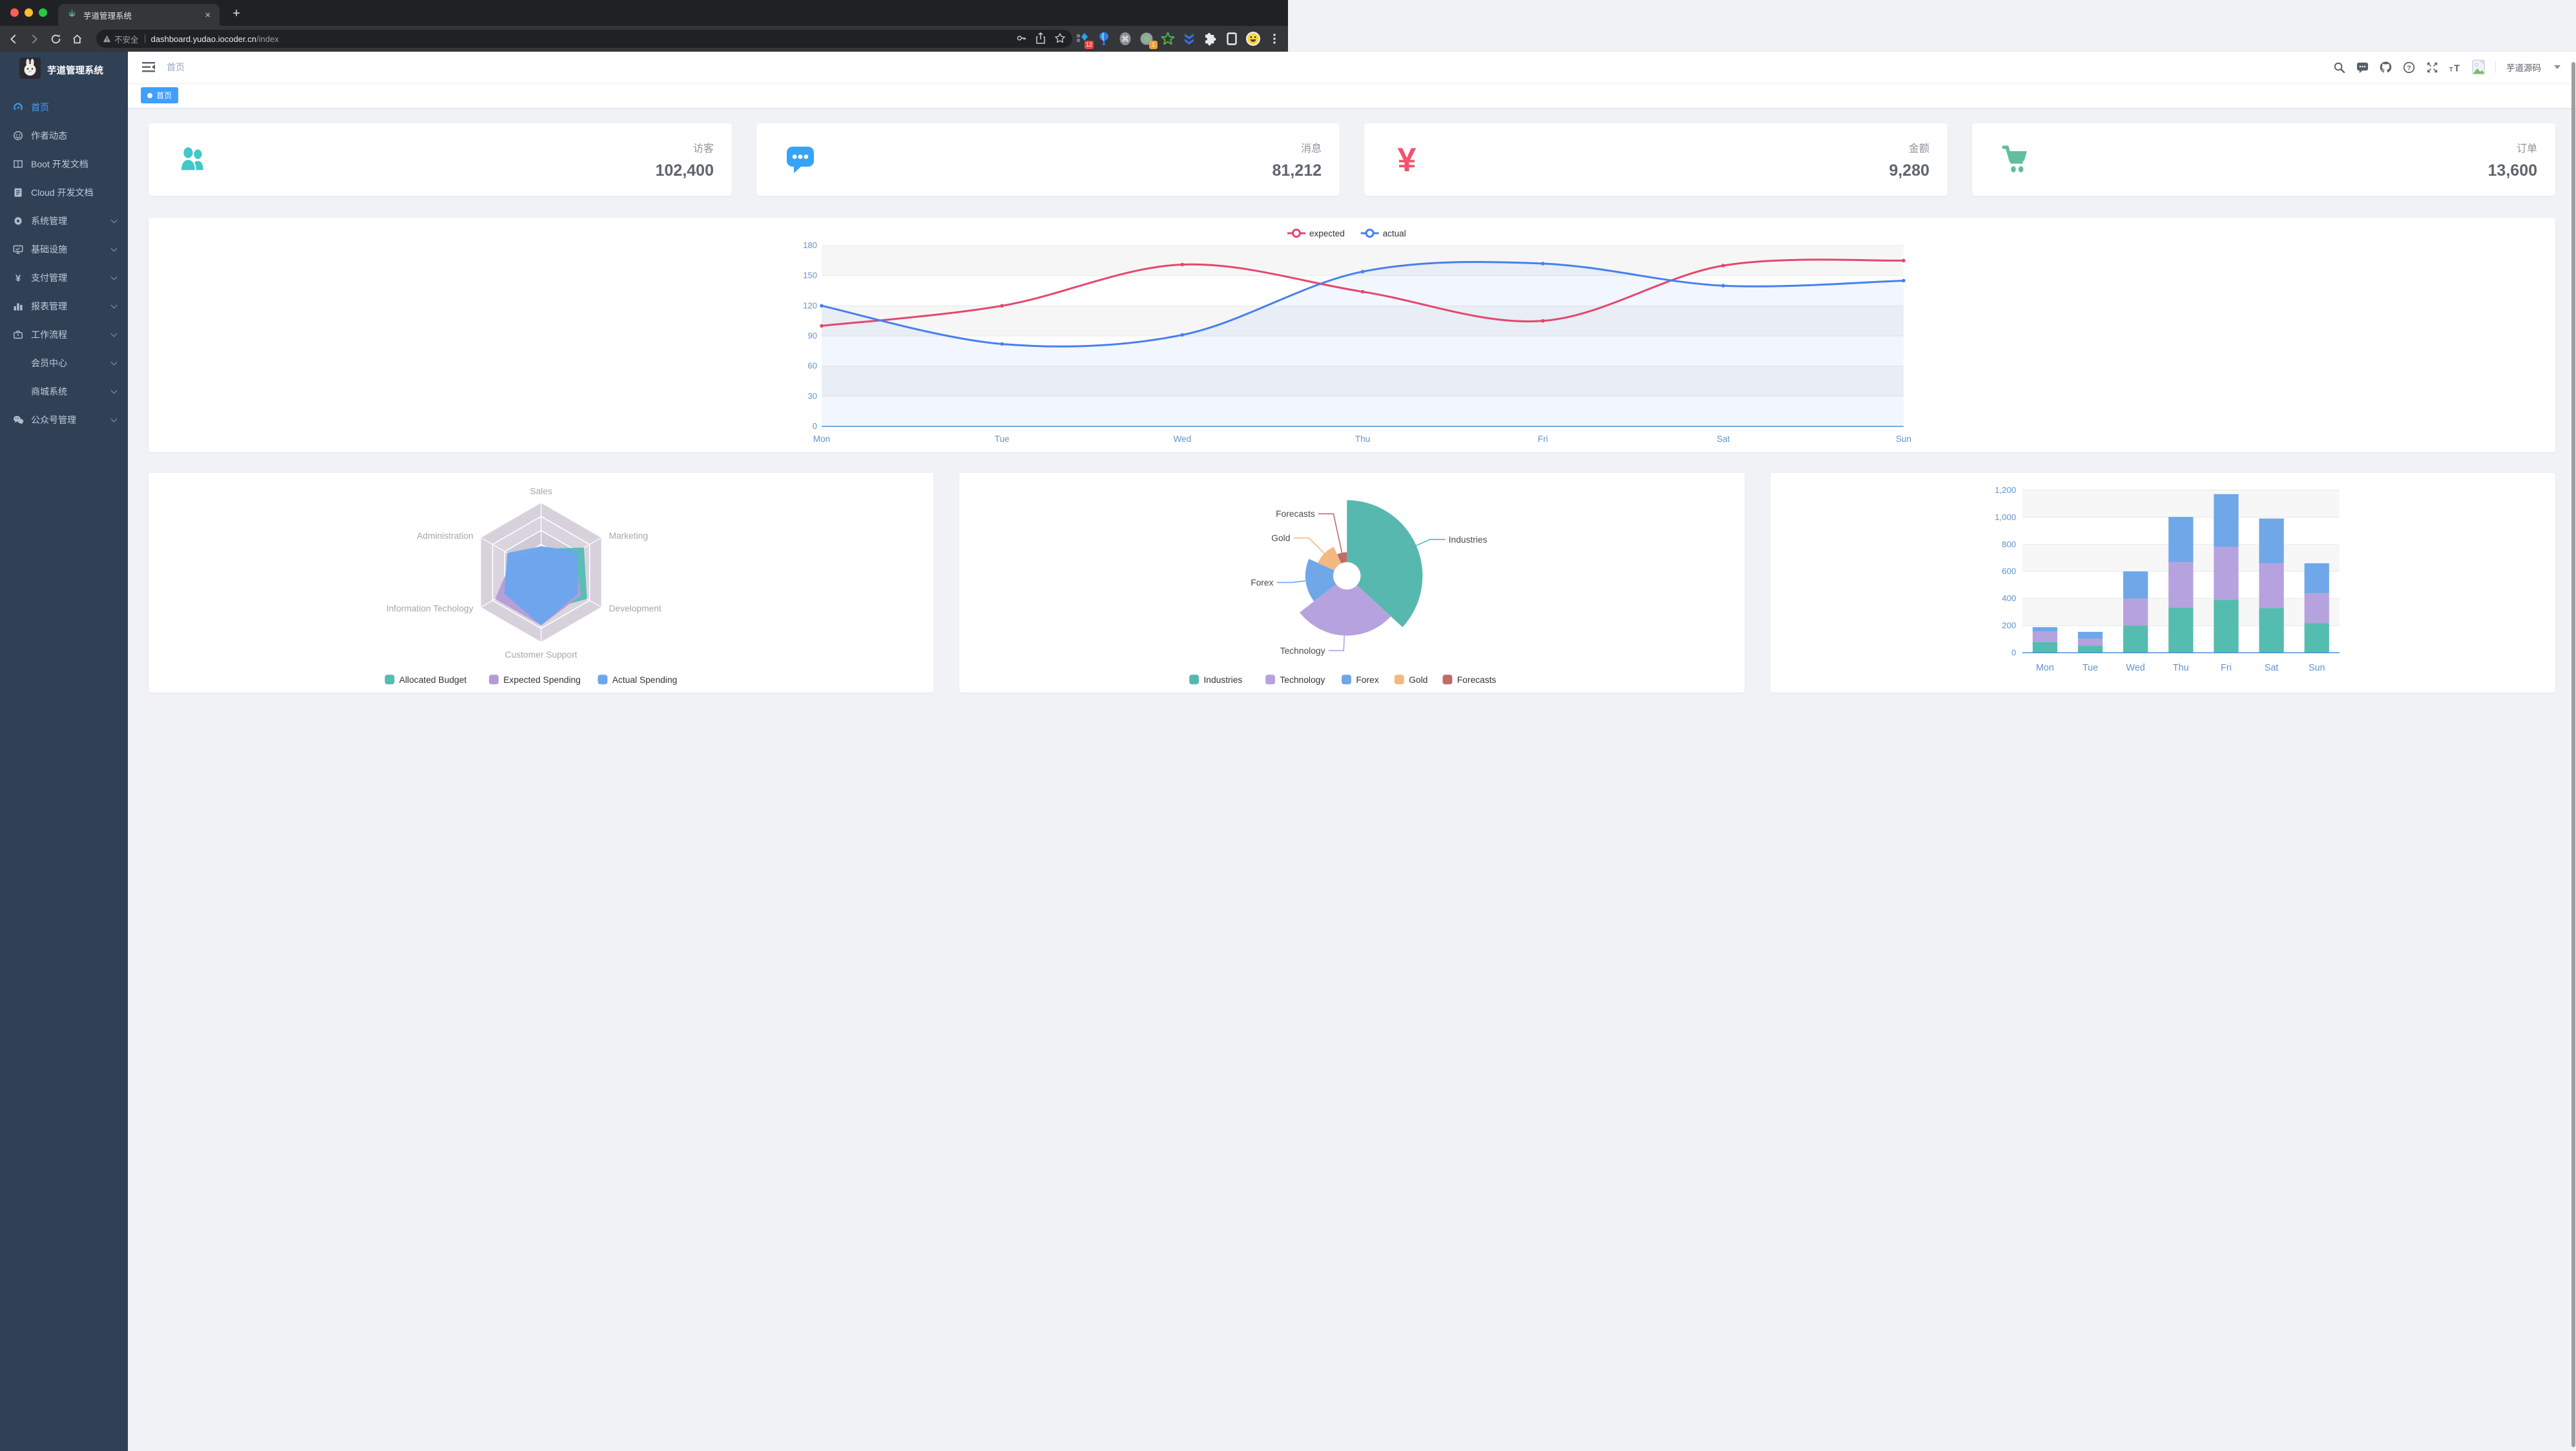 The height and width of the screenshot is (1451, 2576). Describe the element at coordinates (29, 12) in the screenshot. I see `window-minimize-button` at that location.